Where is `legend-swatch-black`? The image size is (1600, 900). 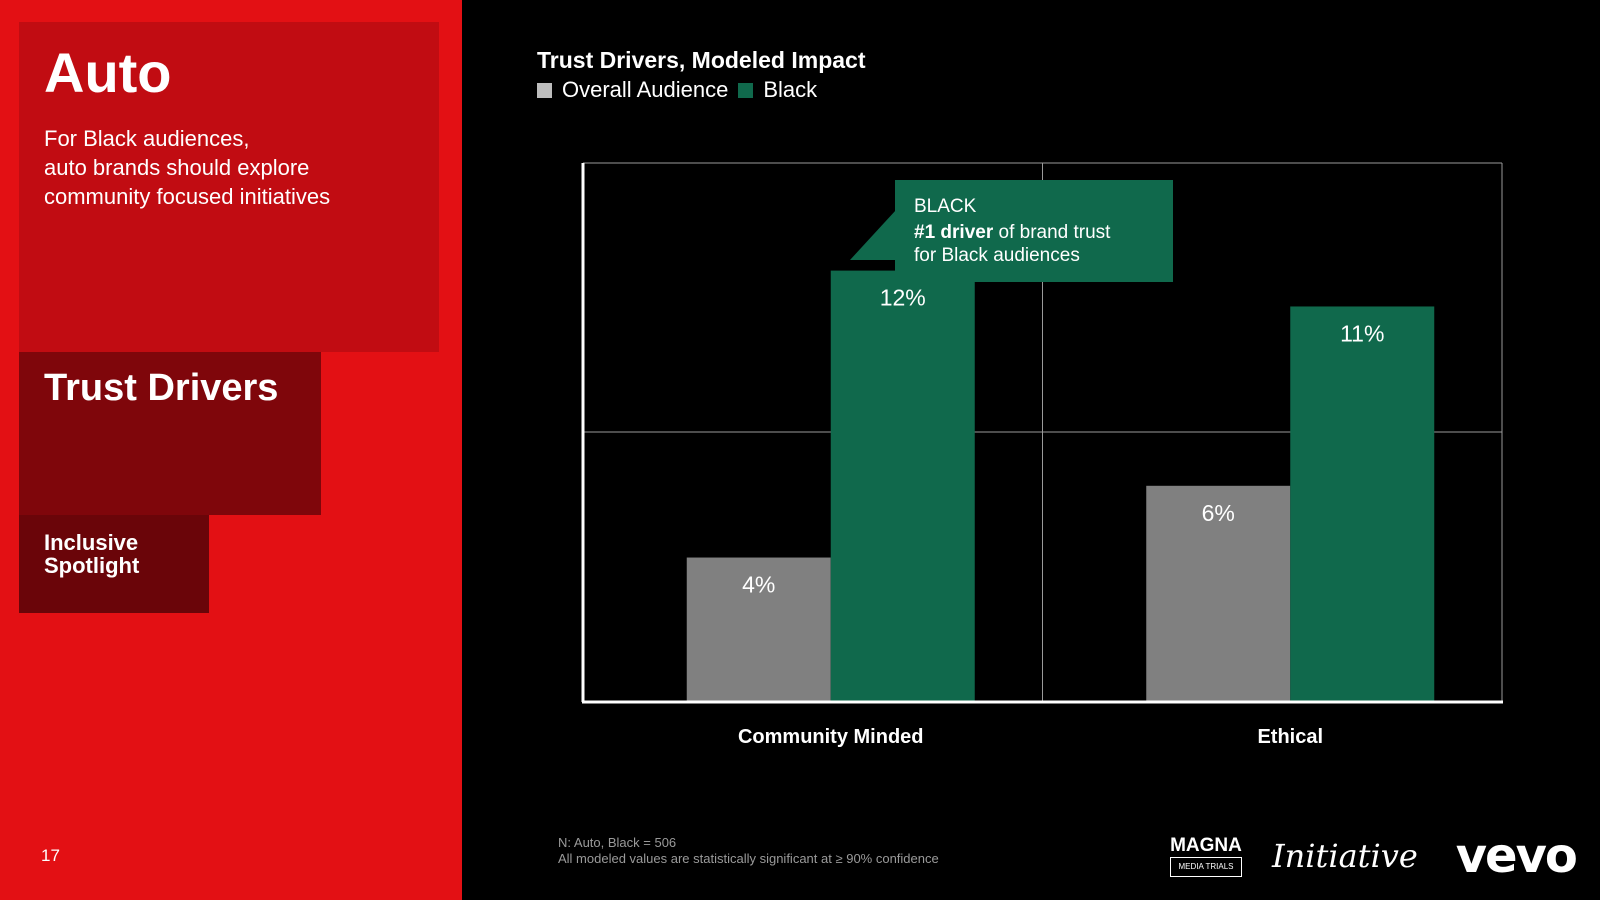
legend-swatch-black is located at coordinates (746, 90).